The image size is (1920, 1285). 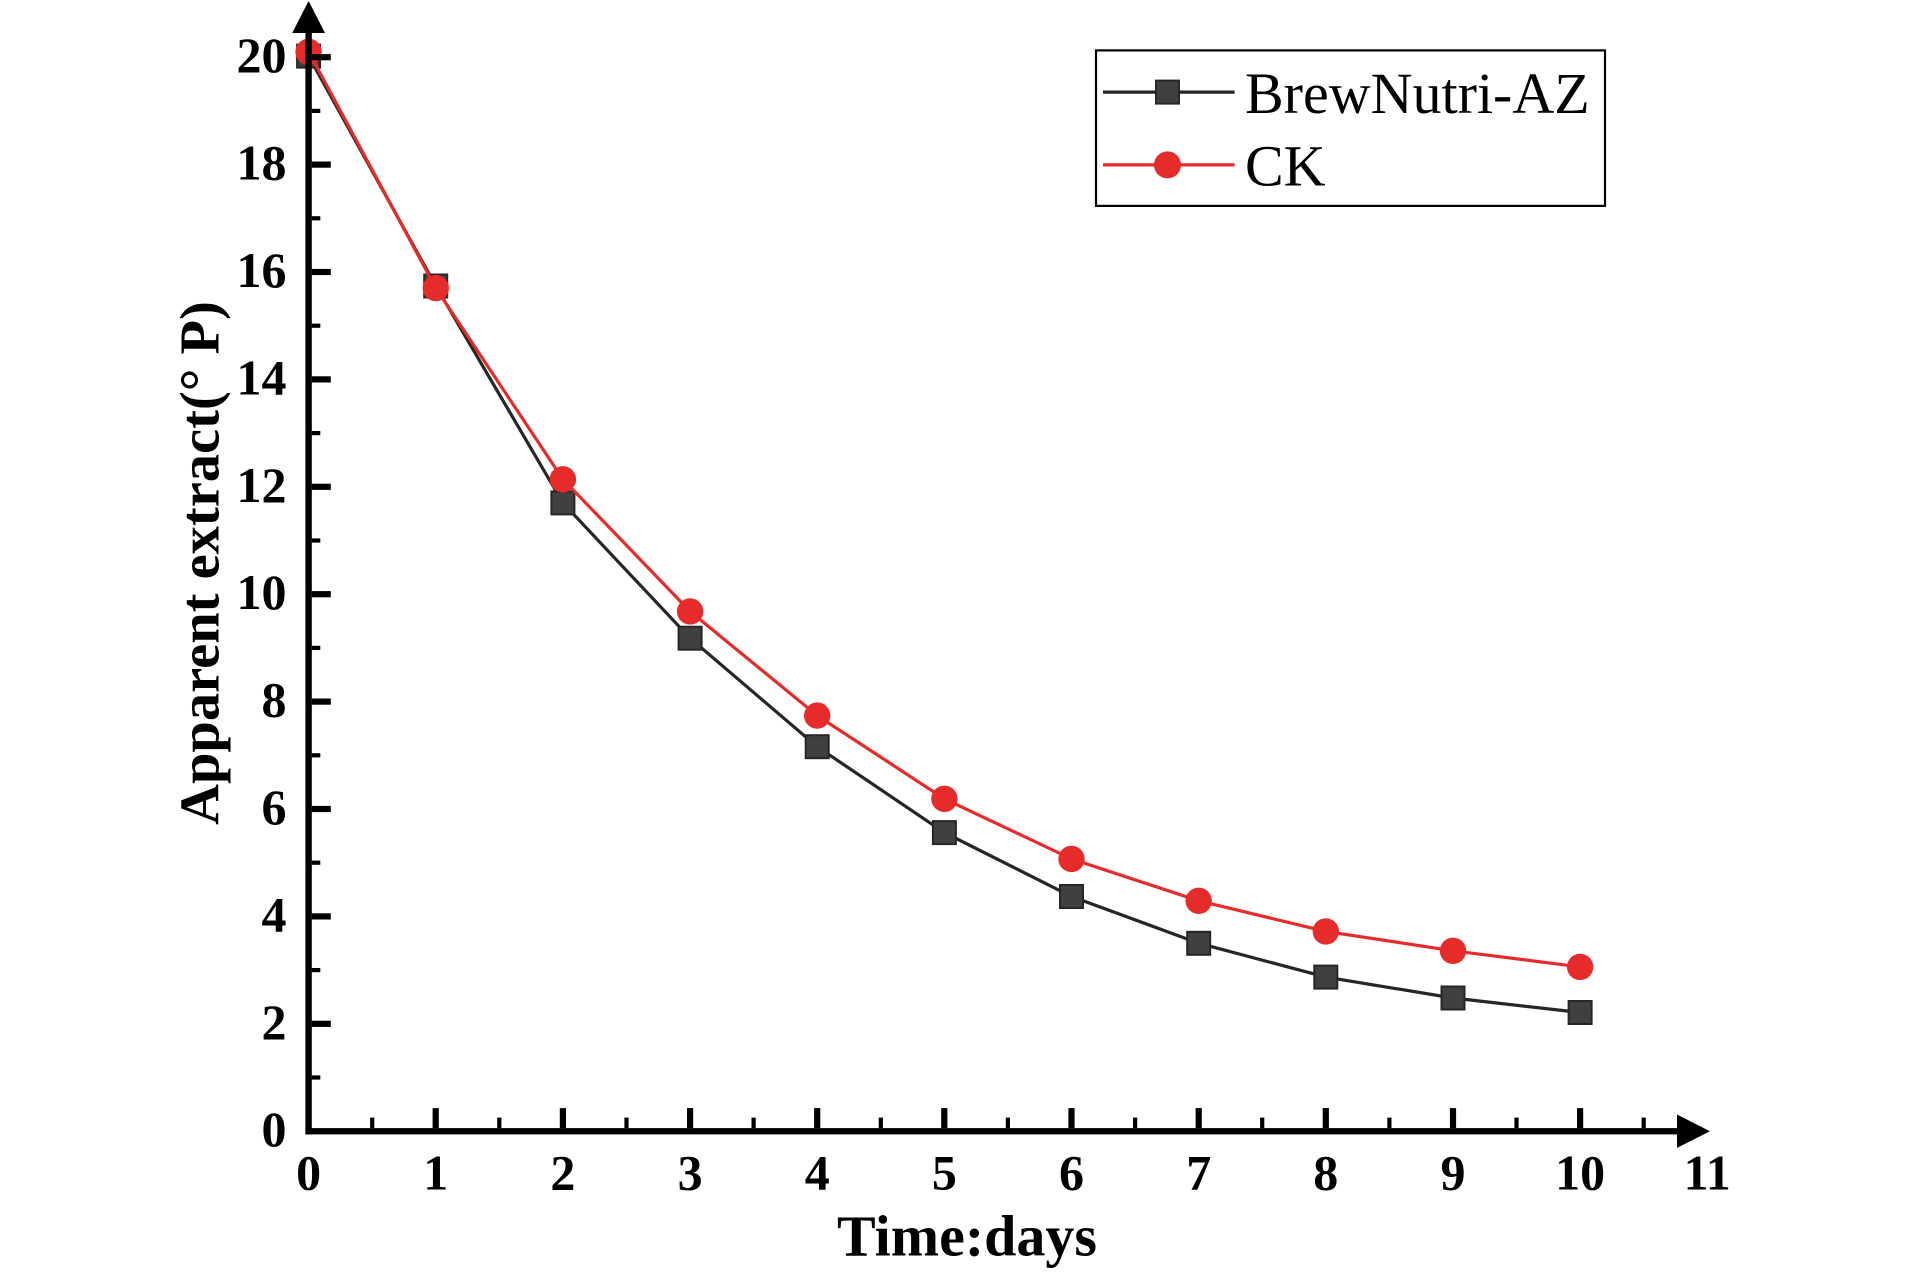 I want to click on svg-text: Apparent extract(° P), so click(x=201, y=563).